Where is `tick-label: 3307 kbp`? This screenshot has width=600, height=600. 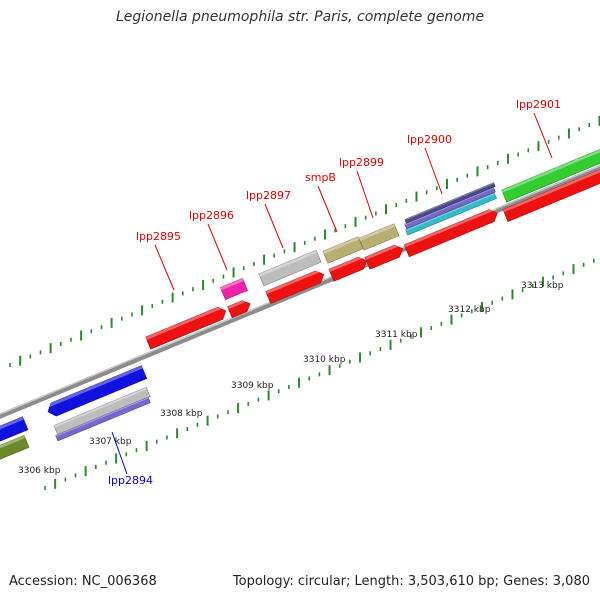 tick-label: 3307 kbp is located at coordinates (110, 442).